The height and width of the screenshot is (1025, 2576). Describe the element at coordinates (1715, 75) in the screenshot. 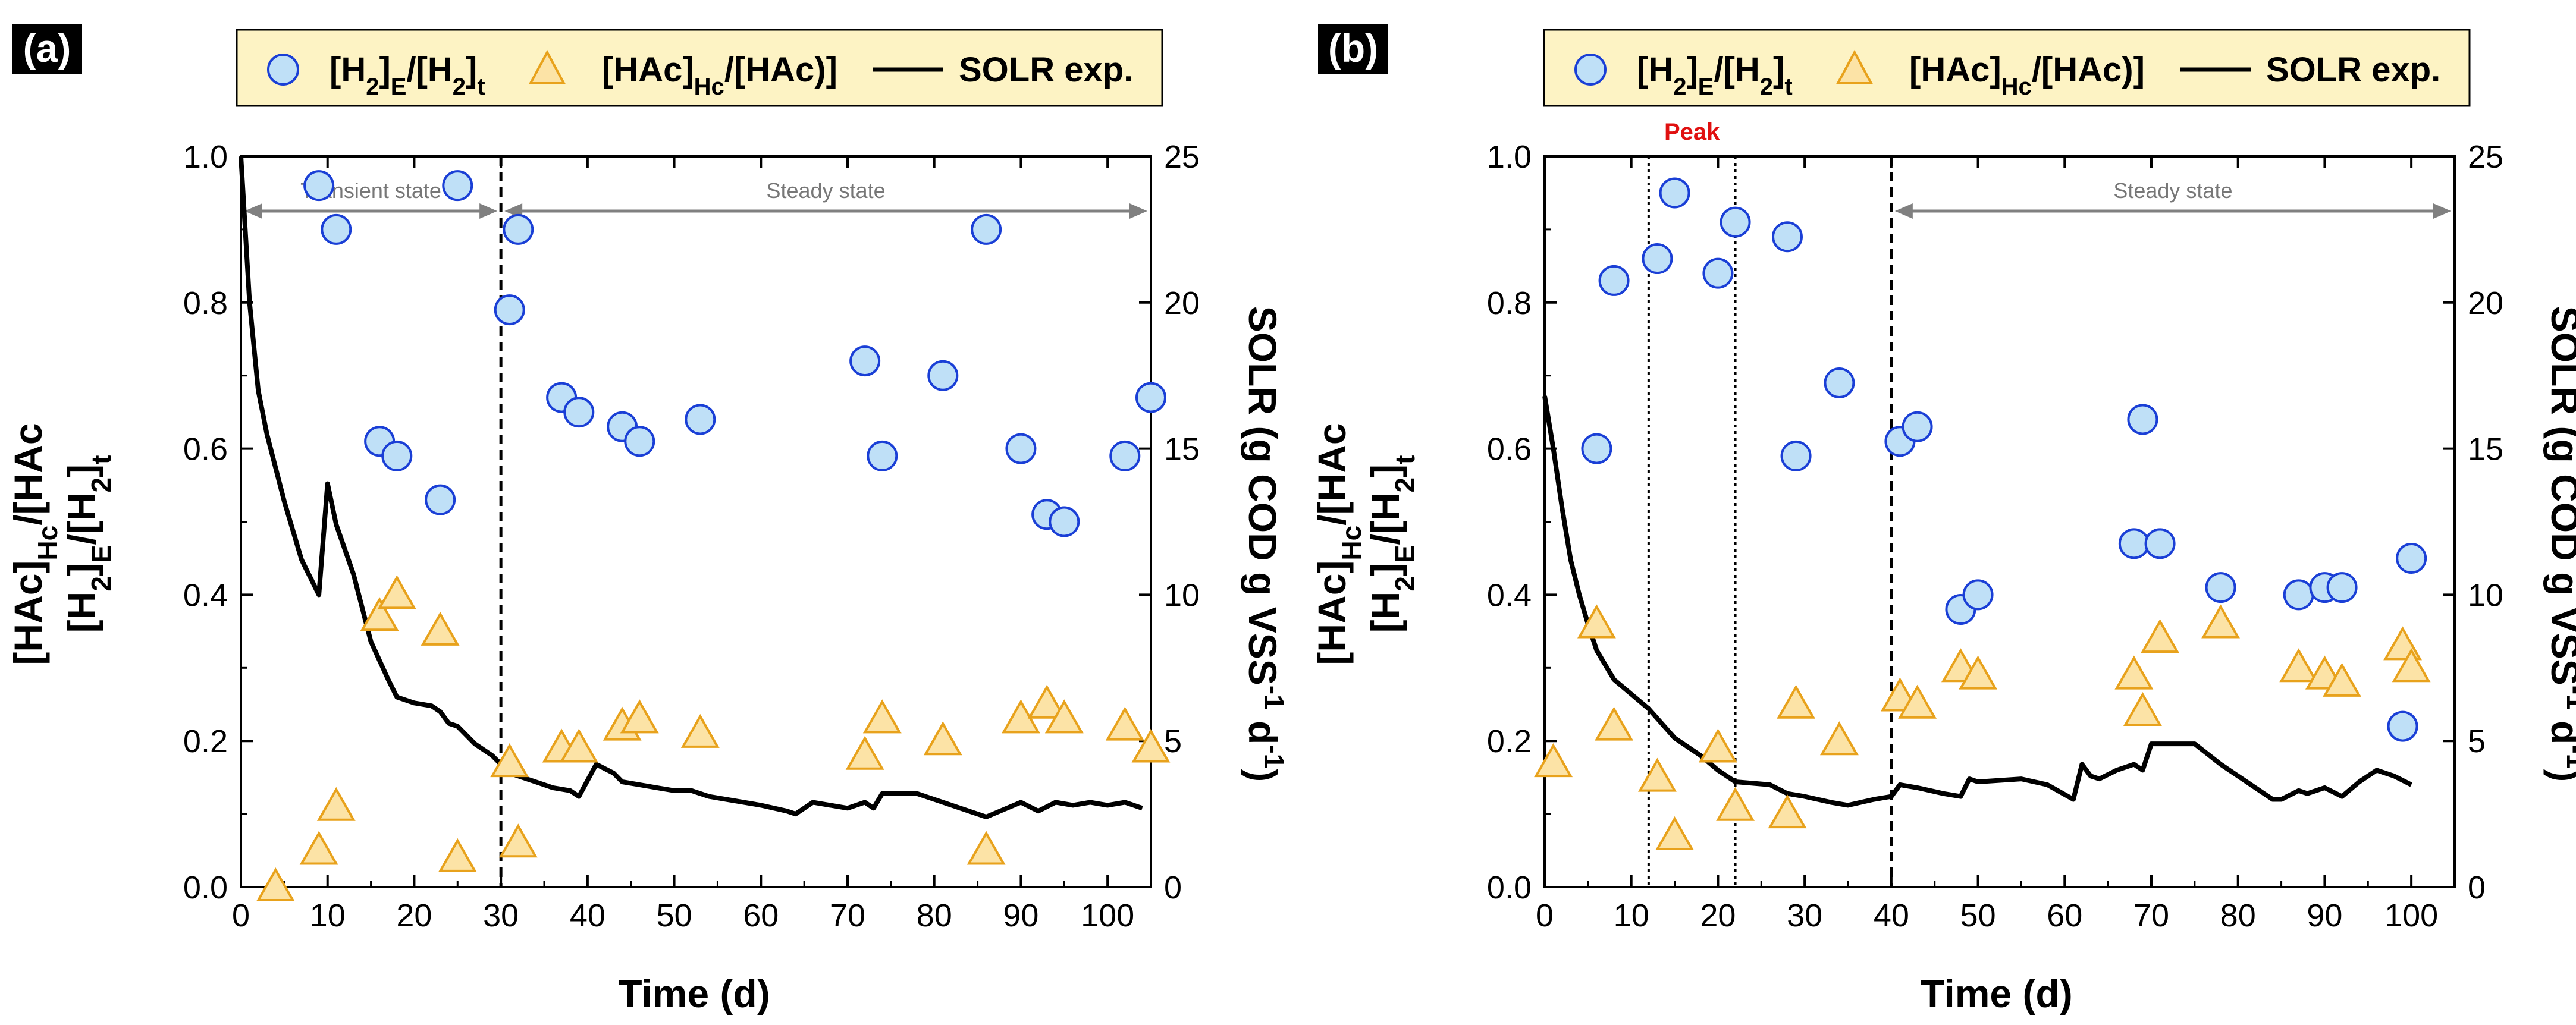

I see `legend-b-h2-label: [H2]E/[H2]t` at that location.